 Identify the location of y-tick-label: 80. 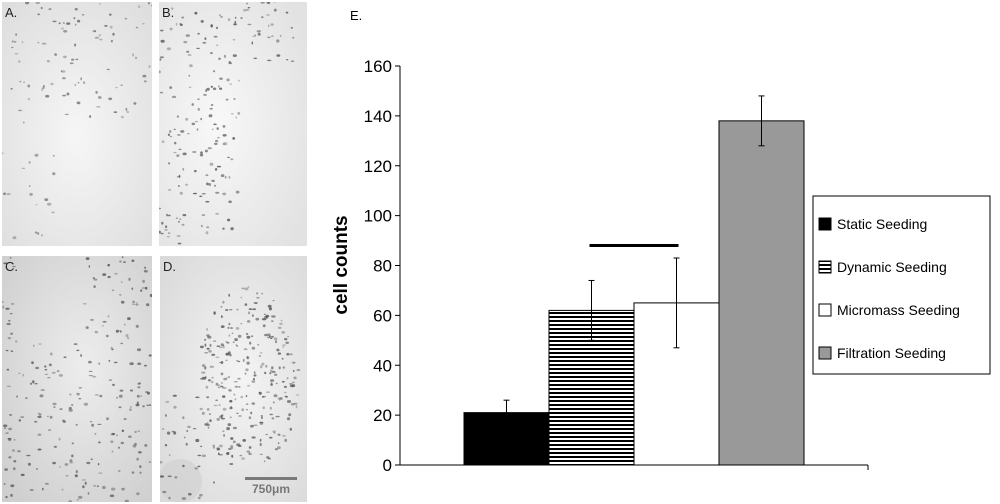
(382, 266).